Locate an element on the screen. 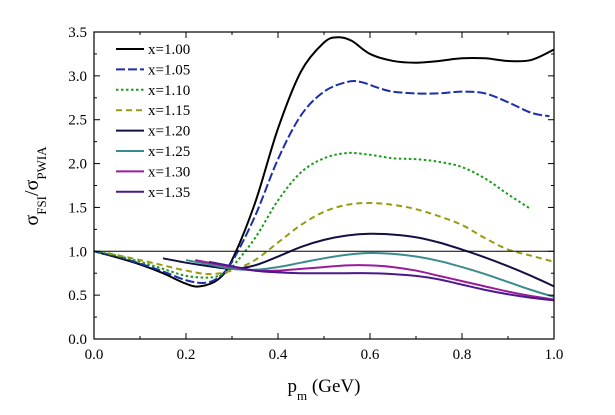  y-axis-label: σFSI/σPWIA is located at coordinates (35, 186).